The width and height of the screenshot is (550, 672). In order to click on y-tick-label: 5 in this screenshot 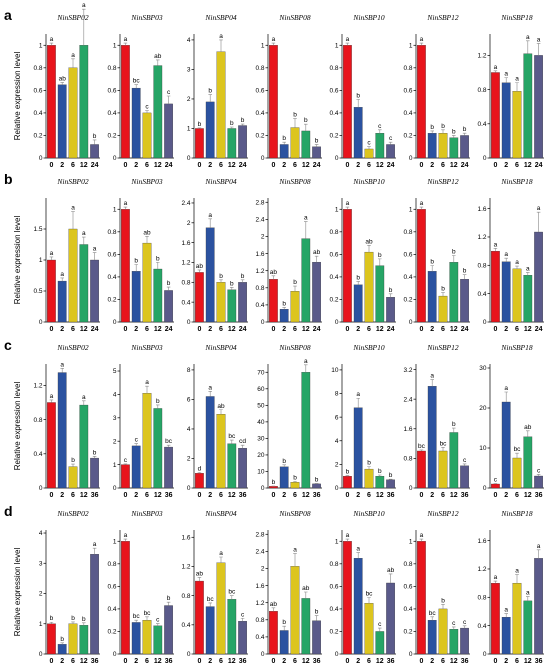, I will do `click(115, 371)`.